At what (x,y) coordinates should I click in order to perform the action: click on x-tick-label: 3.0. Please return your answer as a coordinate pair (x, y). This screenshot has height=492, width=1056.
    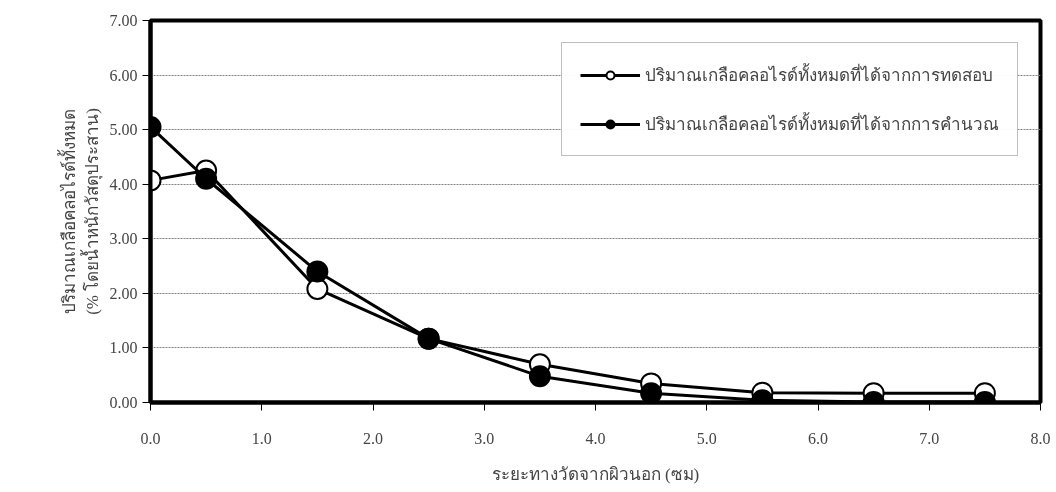
    Looking at the image, I should click on (484, 438).